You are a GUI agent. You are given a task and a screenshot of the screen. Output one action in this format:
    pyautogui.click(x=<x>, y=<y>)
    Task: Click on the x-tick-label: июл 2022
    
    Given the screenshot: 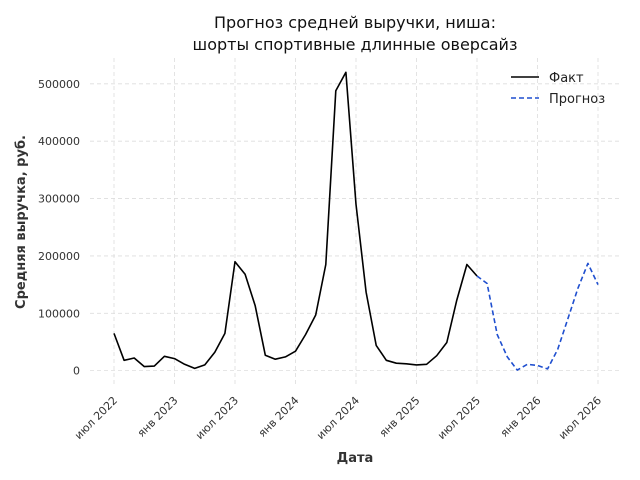 What is the action you would take?
    pyautogui.click(x=96, y=418)
    